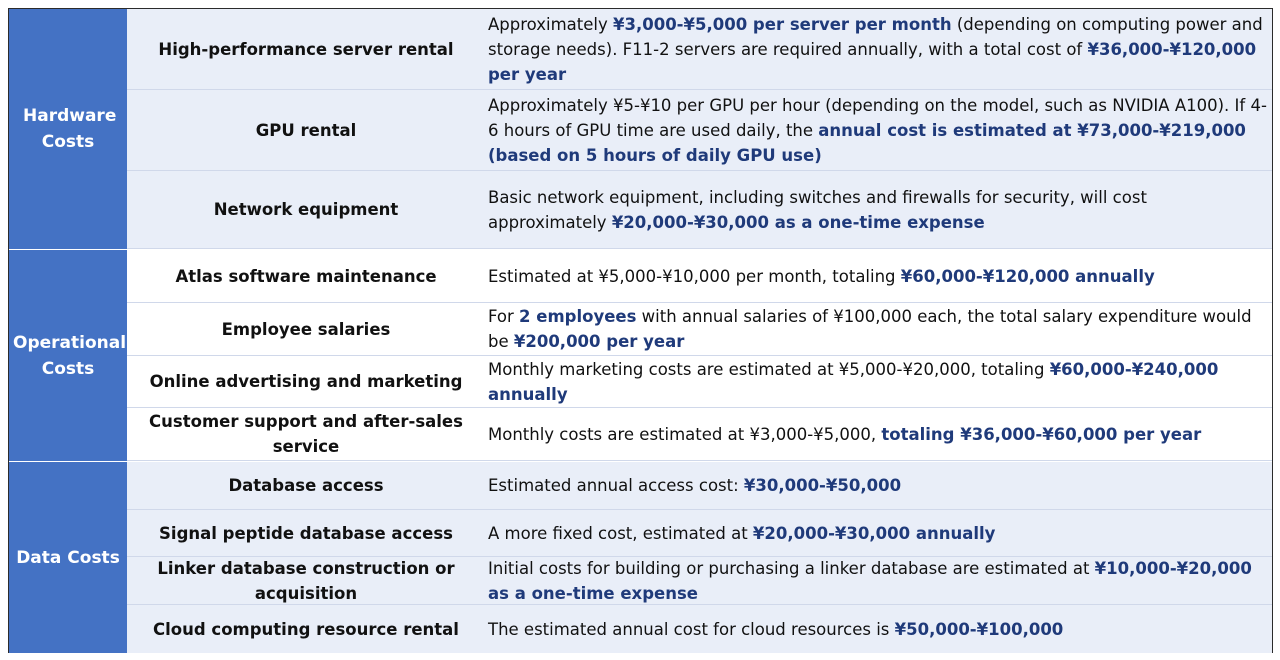  What do you see at coordinates (979, 629) in the screenshot?
I see `highlighted-cost: ¥50,000-¥100,000` at bounding box center [979, 629].